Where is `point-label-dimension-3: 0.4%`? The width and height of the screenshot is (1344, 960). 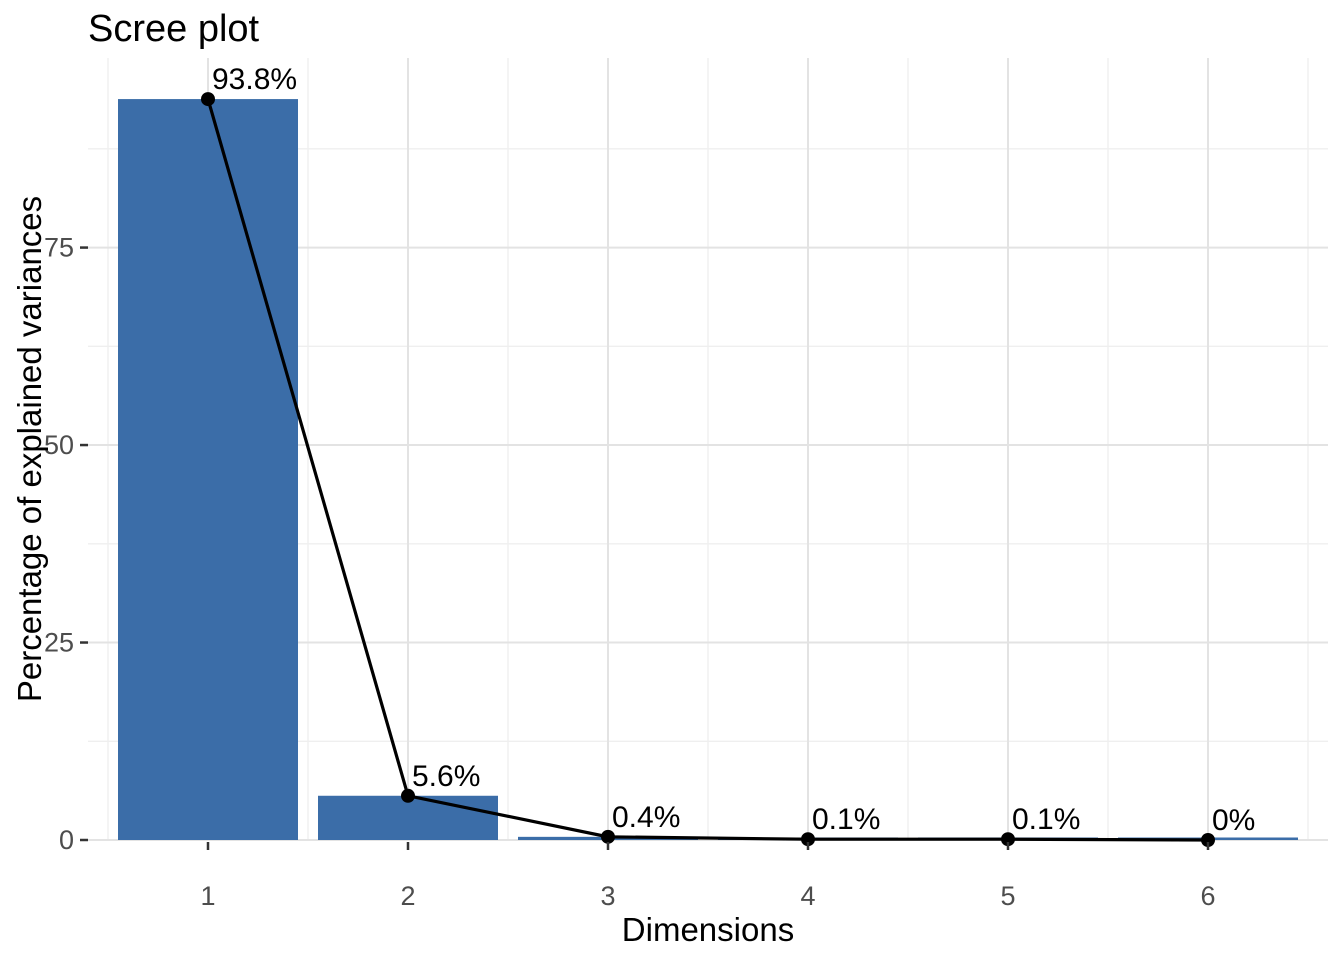
point-label-dimension-3: 0.4% is located at coordinates (646, 817).